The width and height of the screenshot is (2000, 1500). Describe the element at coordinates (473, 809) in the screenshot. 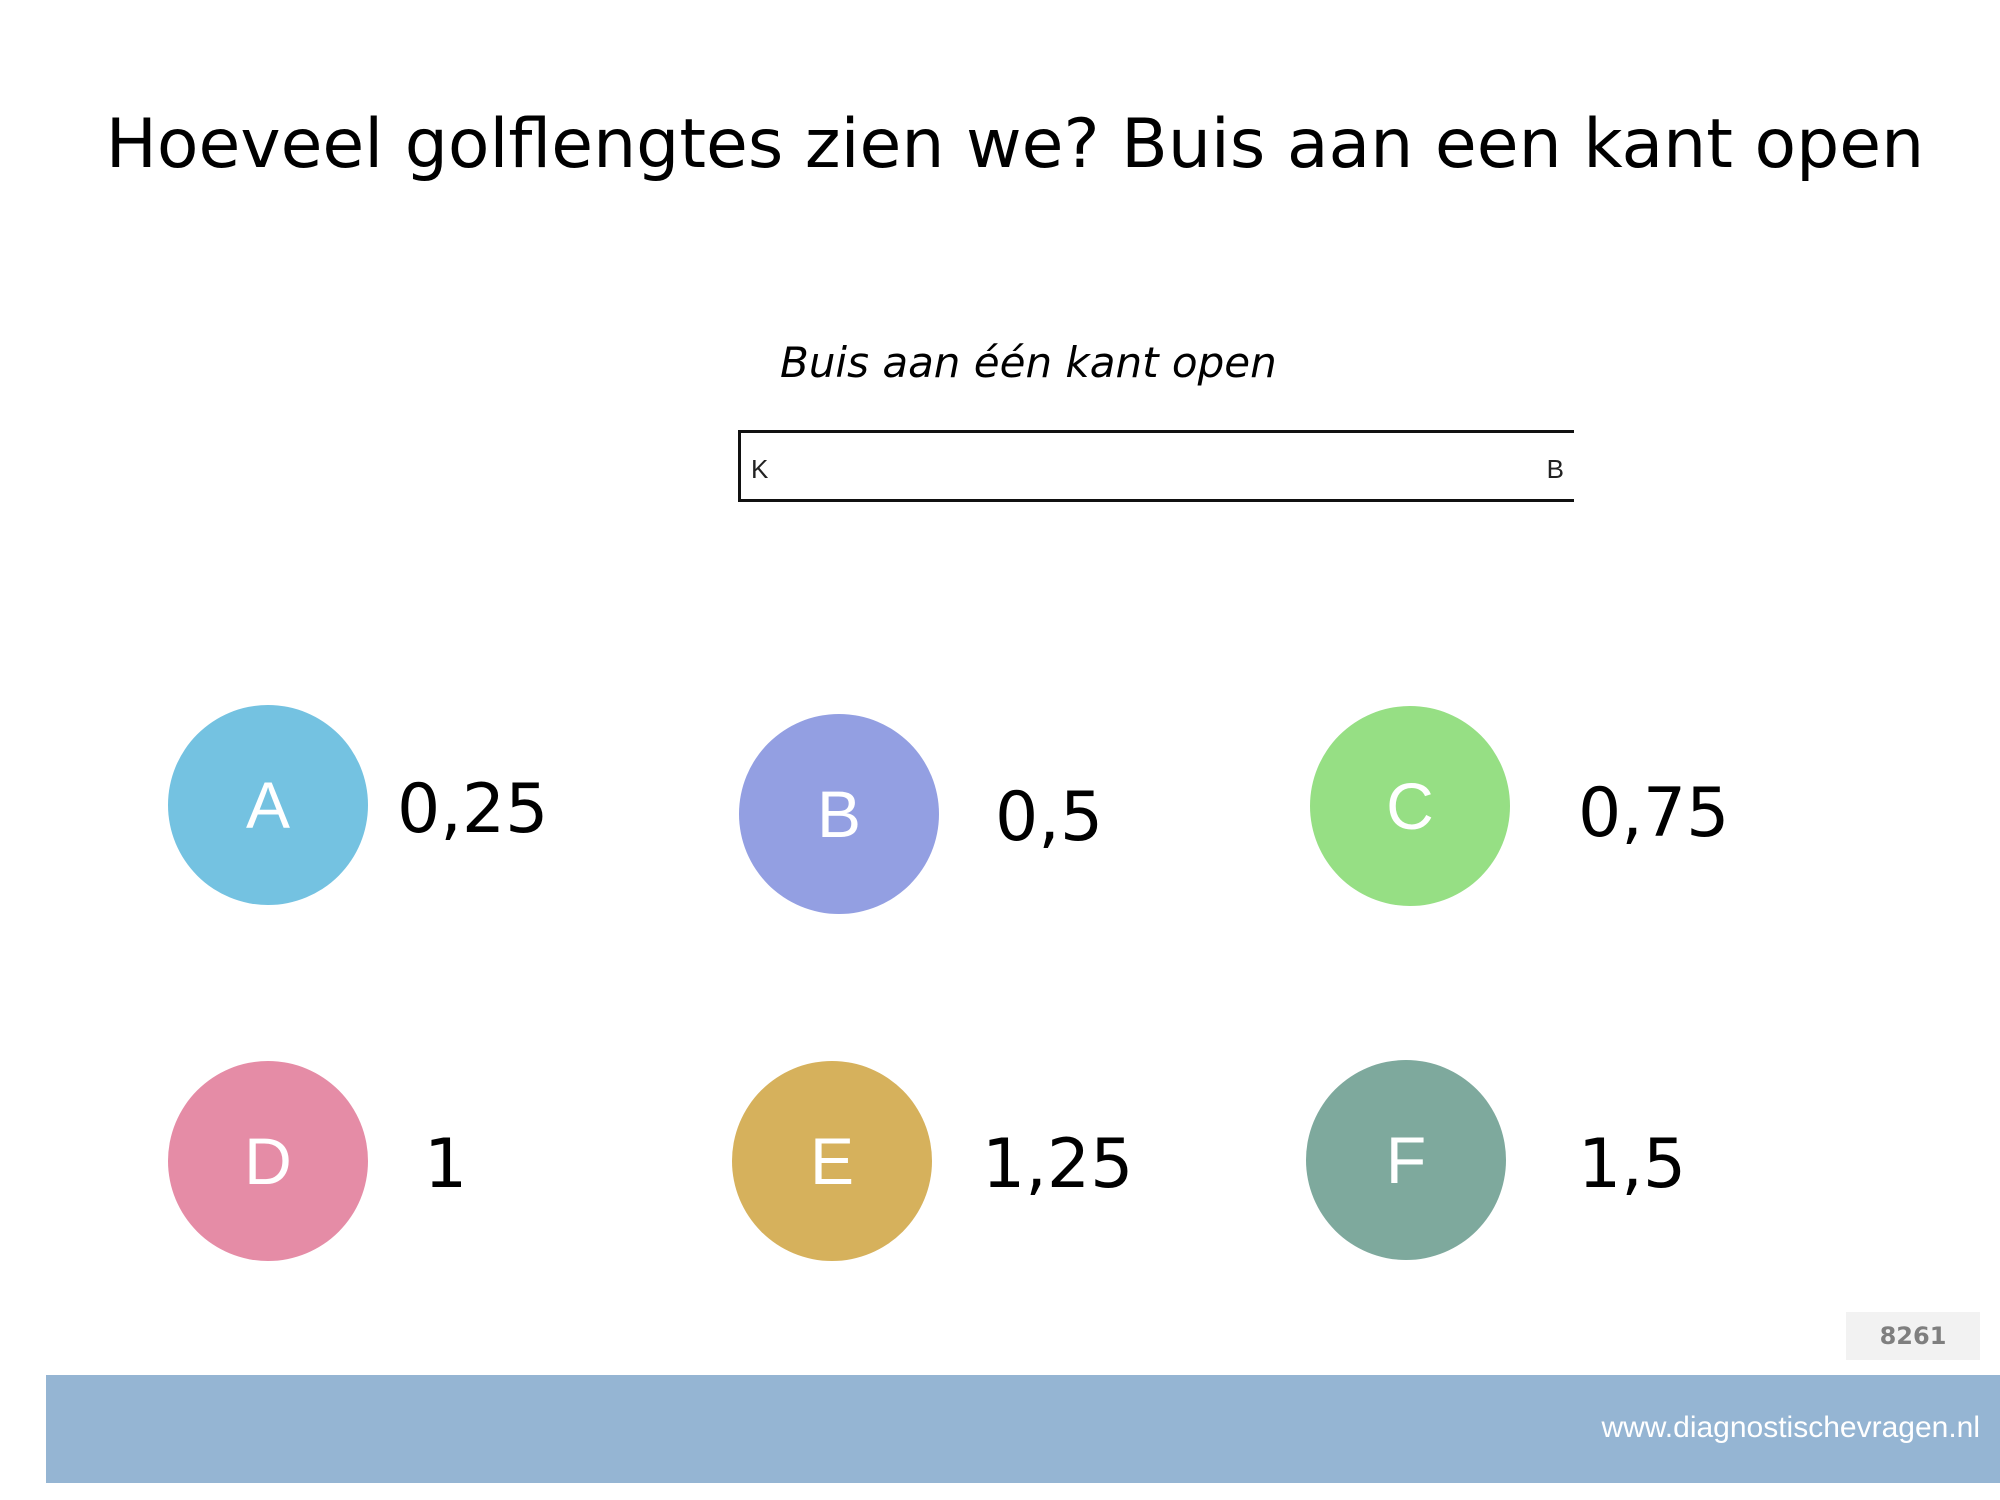

I see `option-a-value: 0,25` at that location.